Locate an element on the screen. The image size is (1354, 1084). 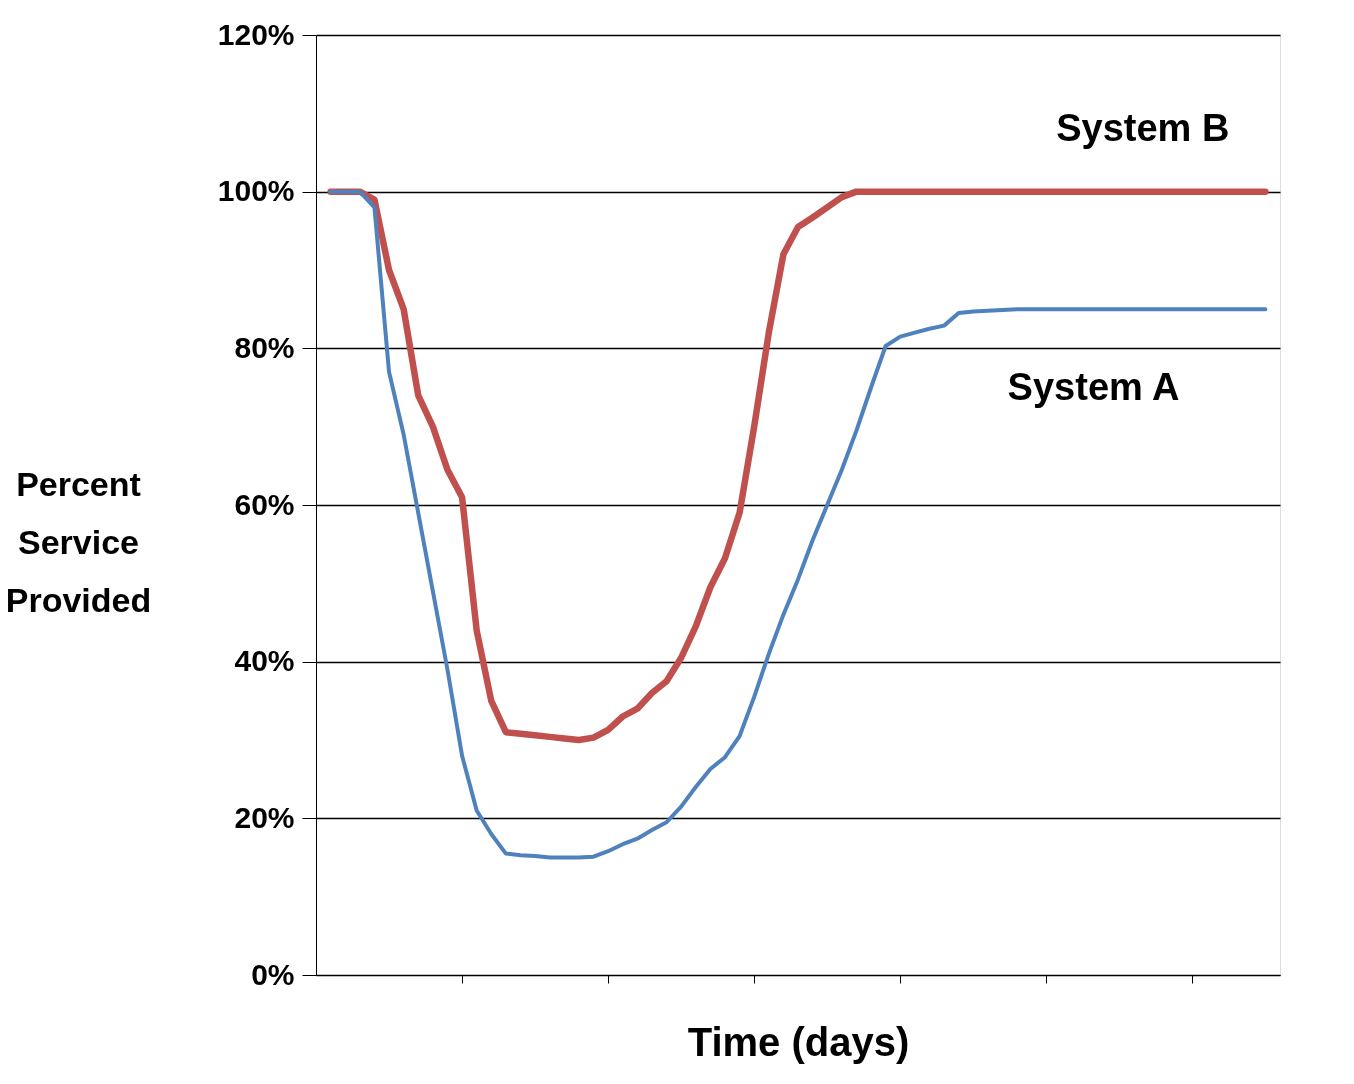
y-tick-label: 120% is located at coordinates (256, 34).